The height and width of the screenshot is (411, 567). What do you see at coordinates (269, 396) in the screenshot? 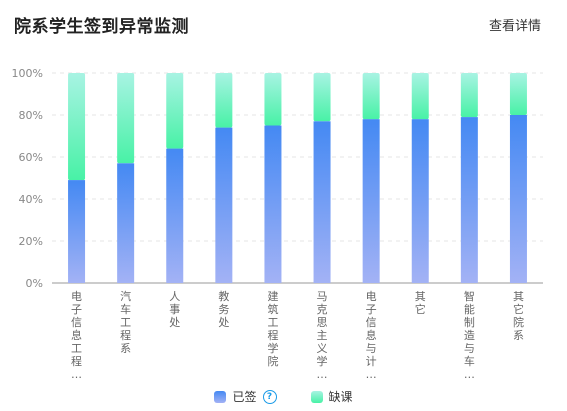
I see `help-icon: ?` at bounding box center [269, 396].